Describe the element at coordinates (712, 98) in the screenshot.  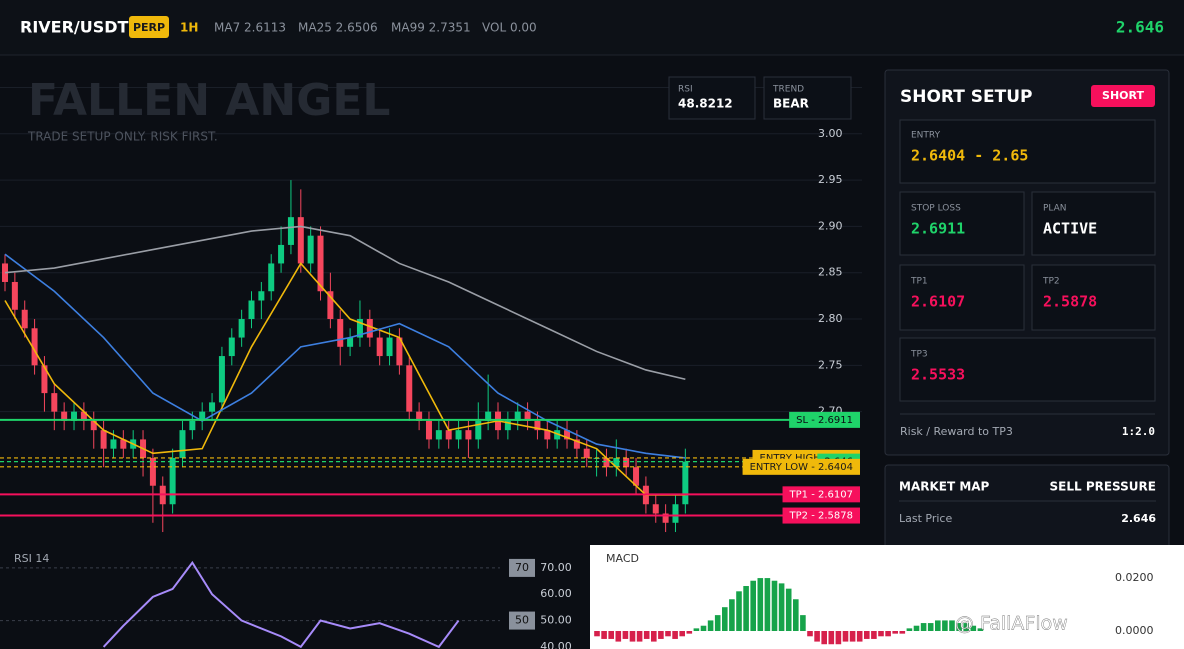
I see `rsi-box` at that location.